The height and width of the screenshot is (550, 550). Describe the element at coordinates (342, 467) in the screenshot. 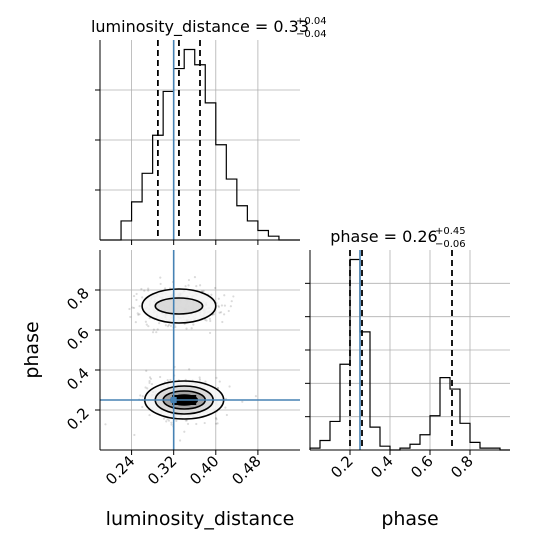

I see `x-tick-label: 0.2` at that location.